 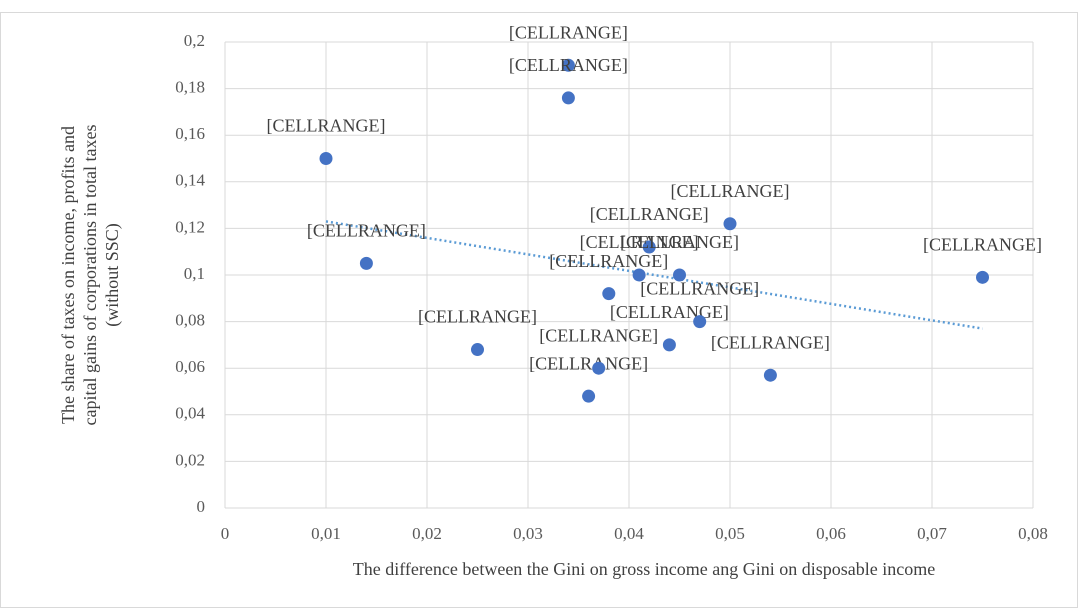 What do you see at coordinates (190, 459) in the screenshot?
I see `y-tick-label: 0,02` at bounding box center [190, 459].